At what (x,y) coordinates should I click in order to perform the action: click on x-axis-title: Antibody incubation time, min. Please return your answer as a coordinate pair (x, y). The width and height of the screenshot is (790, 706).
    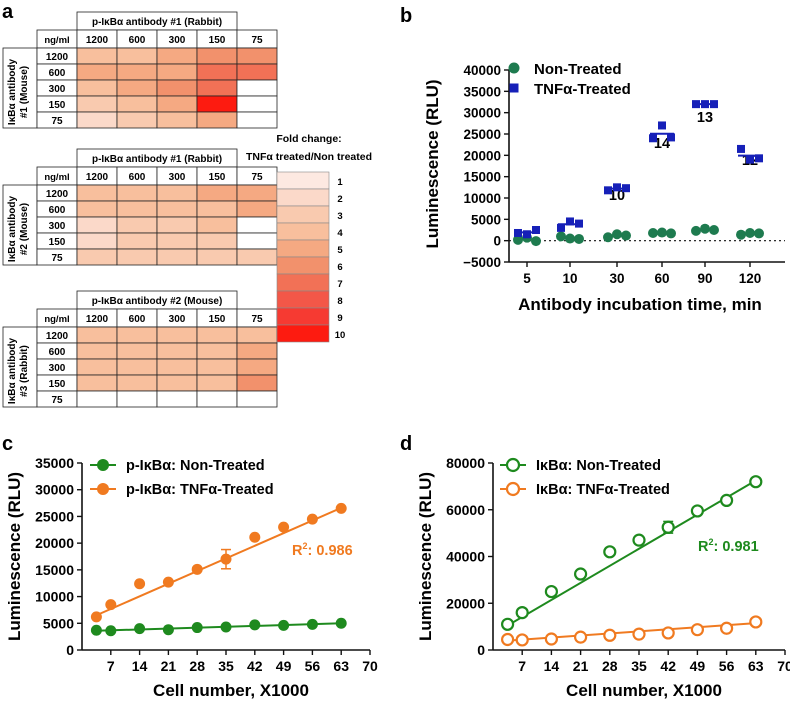
    Looking at the image, I should click on (640, 304).